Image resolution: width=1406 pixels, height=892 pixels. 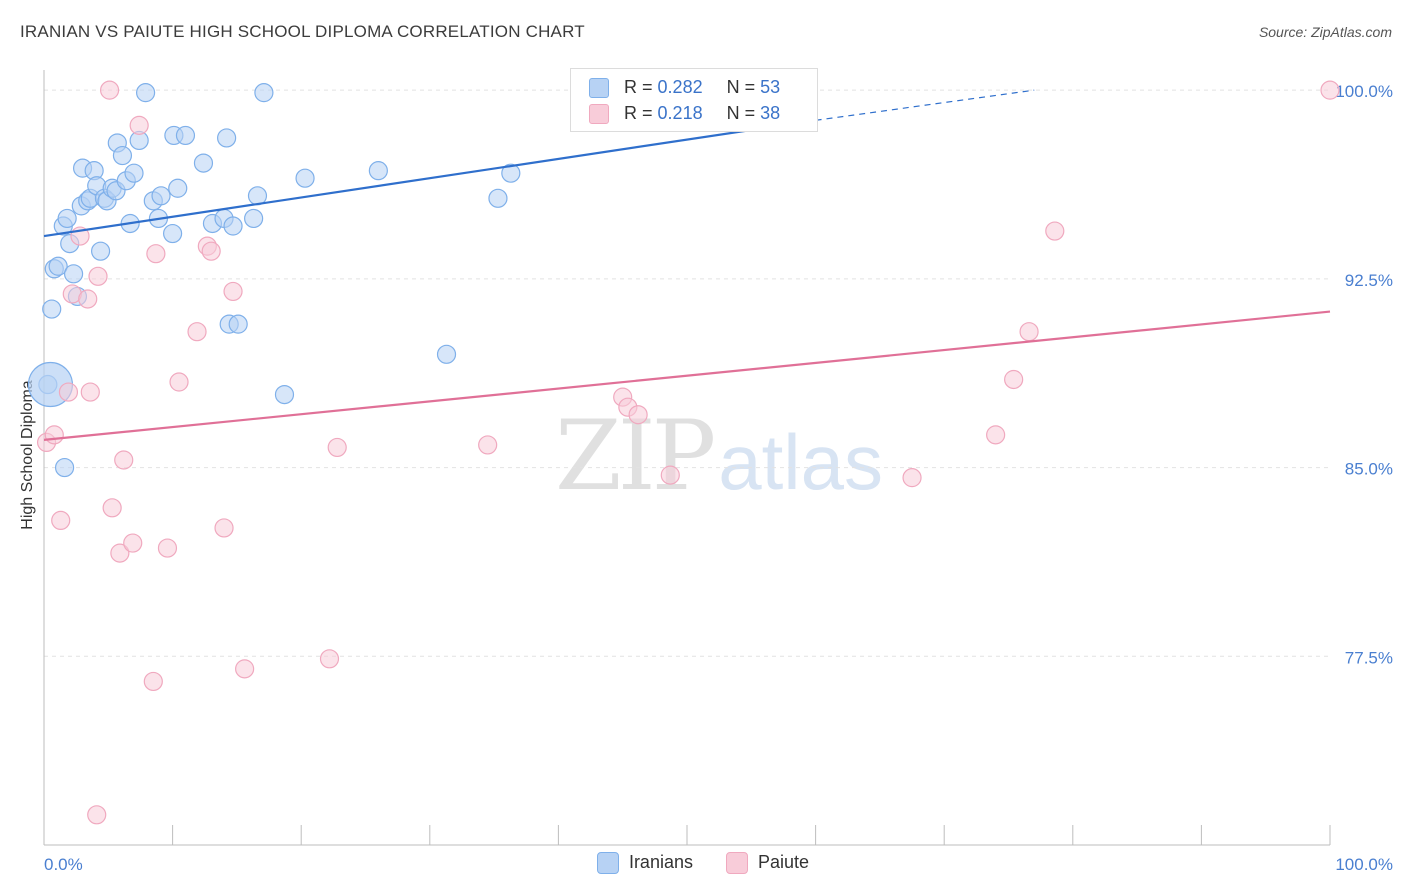 What do you see at coordinates (1369, 469) in the screenshot?
I see `y-tick-label: 85.0%` at bounding box center [1369, 469].